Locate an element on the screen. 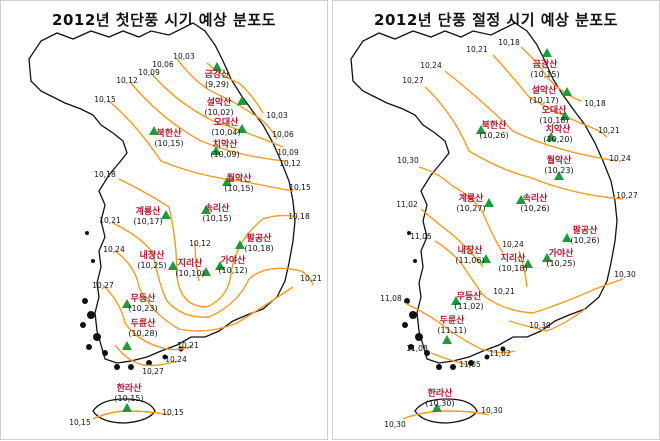 This screenshot has height=441, width=660. mountain-date: (10,27) is located at coordinates (470, 208).